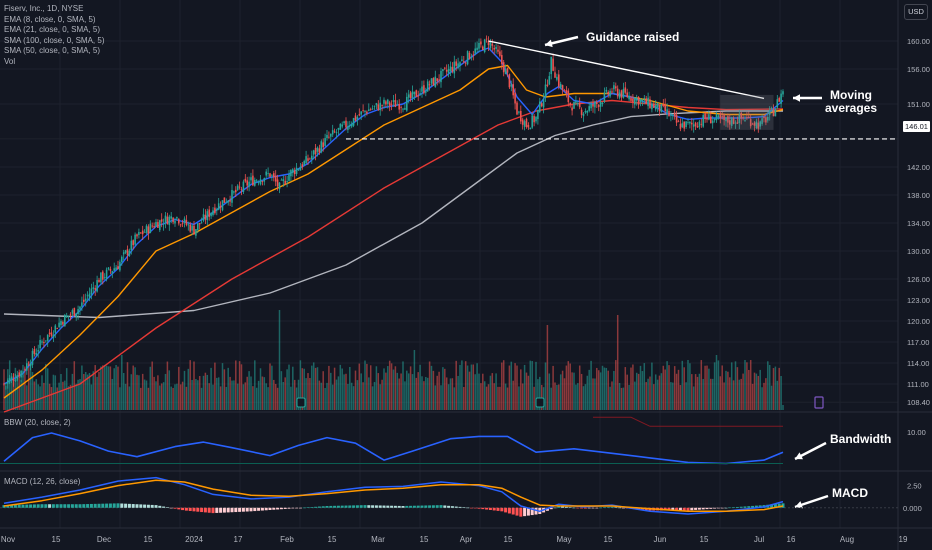 This screenshot has height=550, width=932. I want to click on bbw-axis-label: 10.00, so click(916, 432).